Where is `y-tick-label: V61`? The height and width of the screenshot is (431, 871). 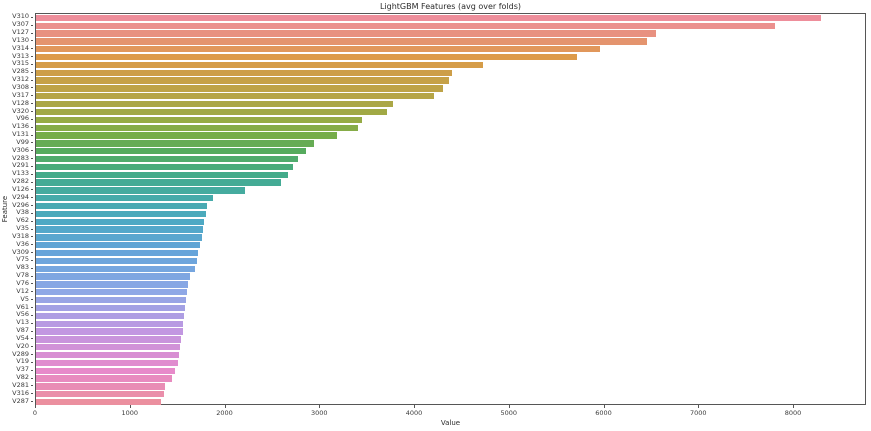 y-tick-label: V61 is located at coordinates (22, 306).